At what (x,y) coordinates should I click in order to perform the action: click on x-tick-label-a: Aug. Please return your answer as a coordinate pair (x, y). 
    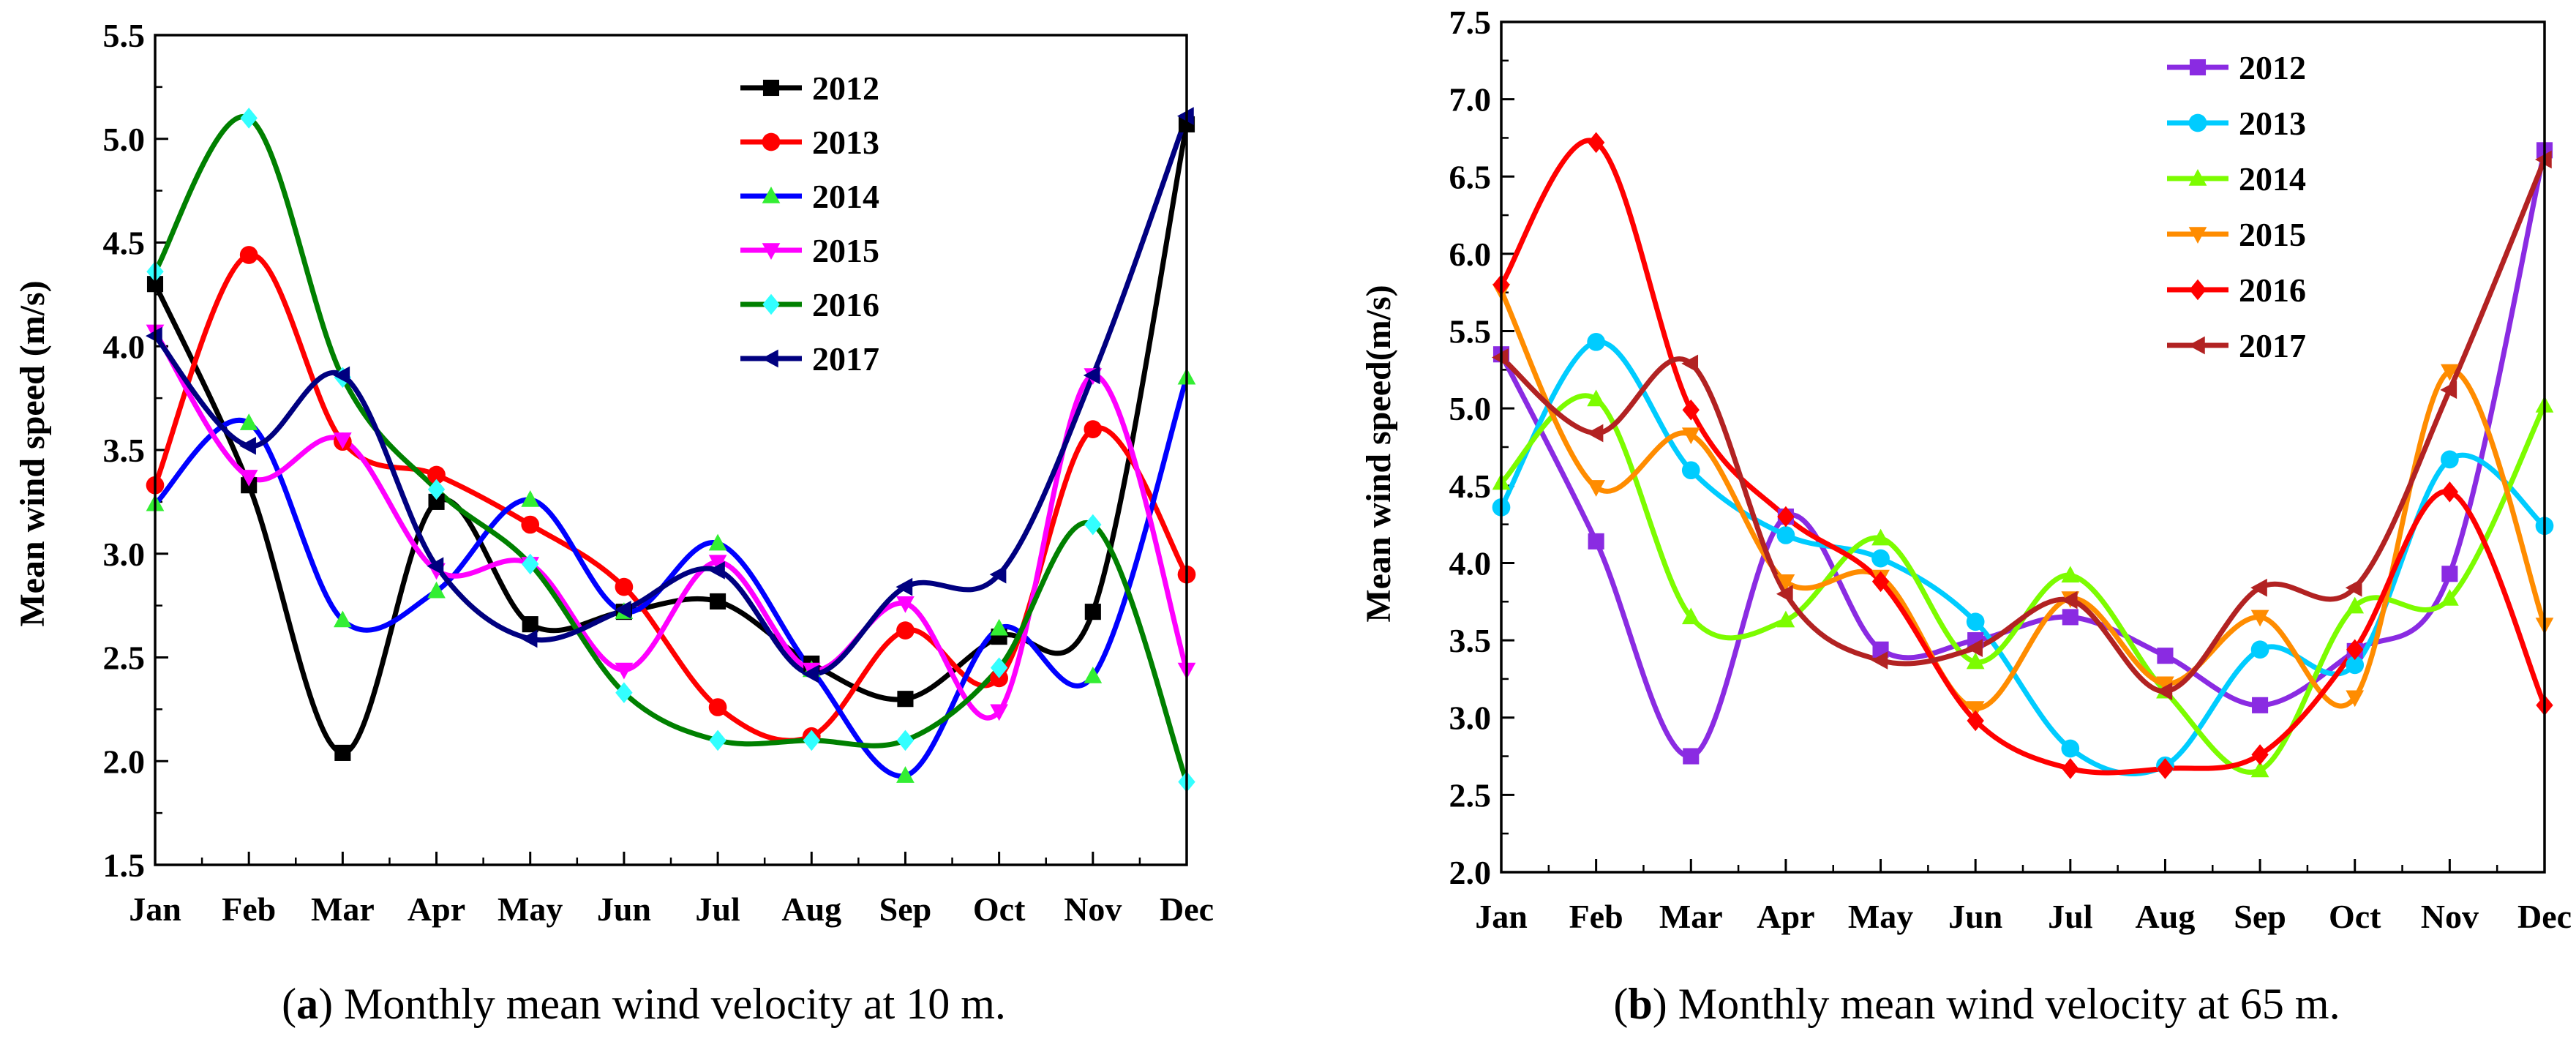
    Looking at the image, I should click on (811, 909).